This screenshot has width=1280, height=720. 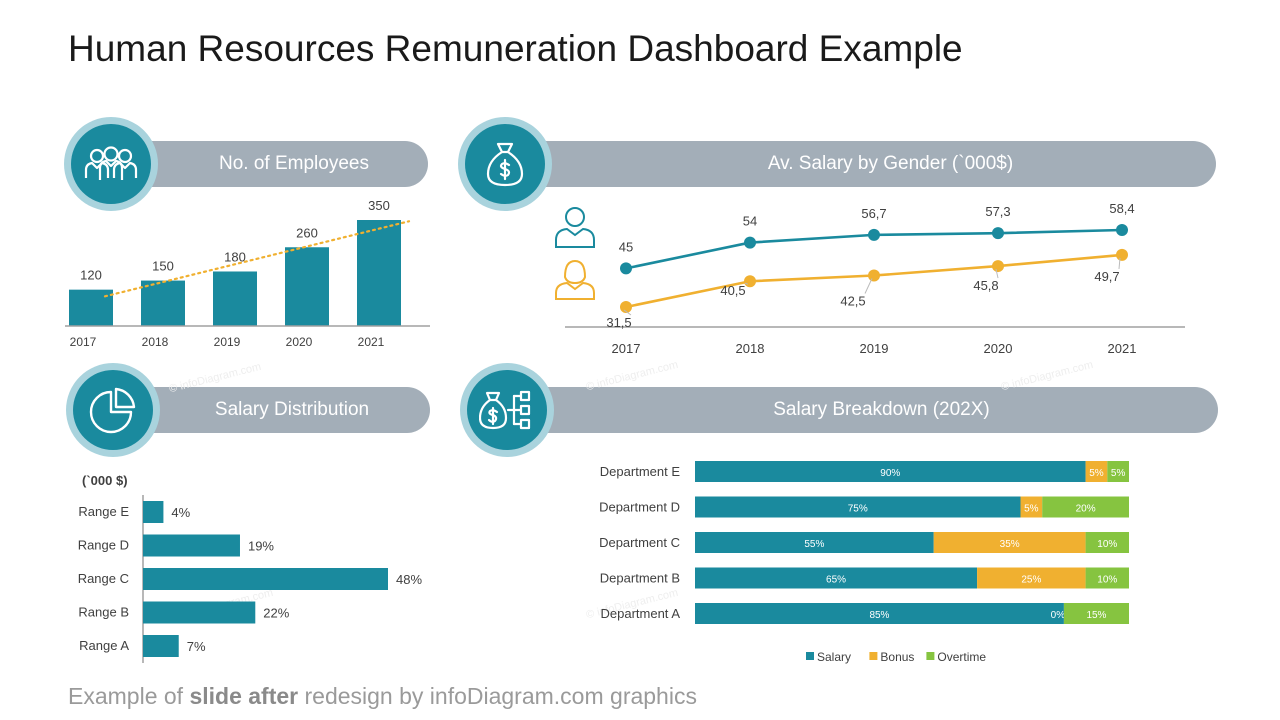 What do you see at coordinates (575, 217) in the screenshot?
I see `male-head` at bounding box center [575, 217].